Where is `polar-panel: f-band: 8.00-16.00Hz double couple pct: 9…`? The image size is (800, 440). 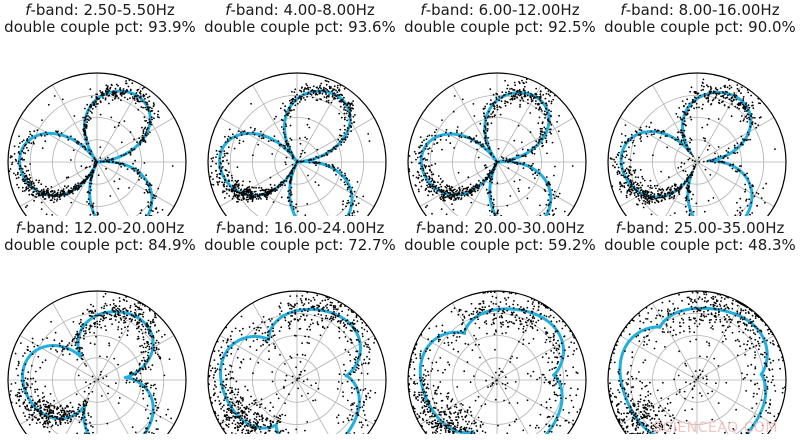
polar-panel: f-band: 8.00-16.00Hz double couple pct: 9… is located at coordinates (700, 110).